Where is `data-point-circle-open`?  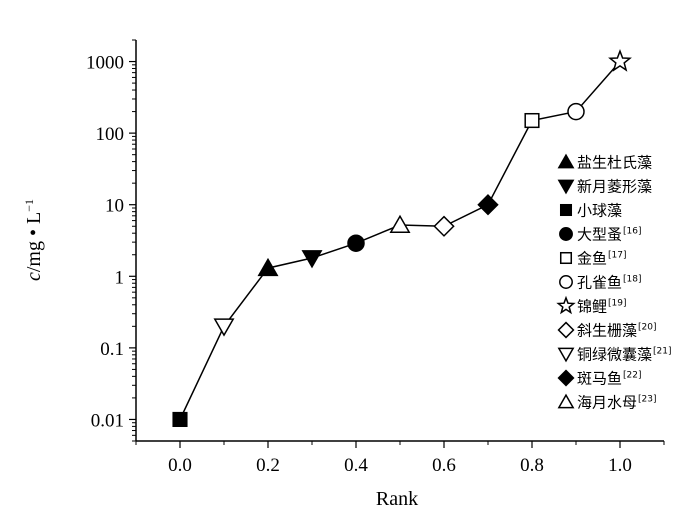 data-point-circle-open is located at coordinates (576, 111).